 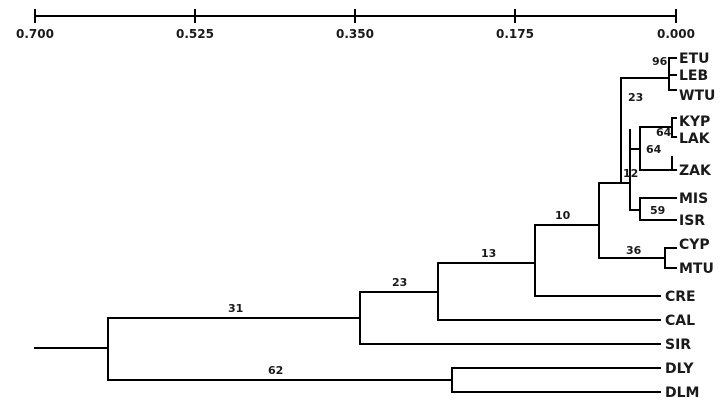 What do you see at coordinates (692, 221) in the screenshot?
I see `taxon-label: ISR` at bounding box center [692, 221].